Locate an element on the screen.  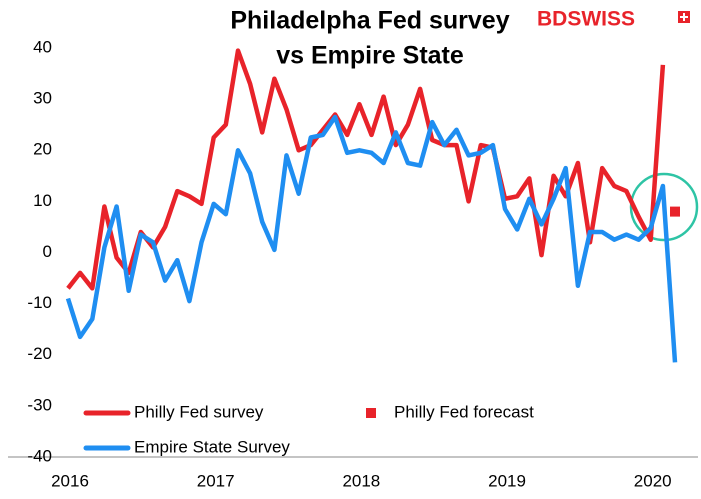
y-tick-label: 10 is located at coordinates (42, 200).